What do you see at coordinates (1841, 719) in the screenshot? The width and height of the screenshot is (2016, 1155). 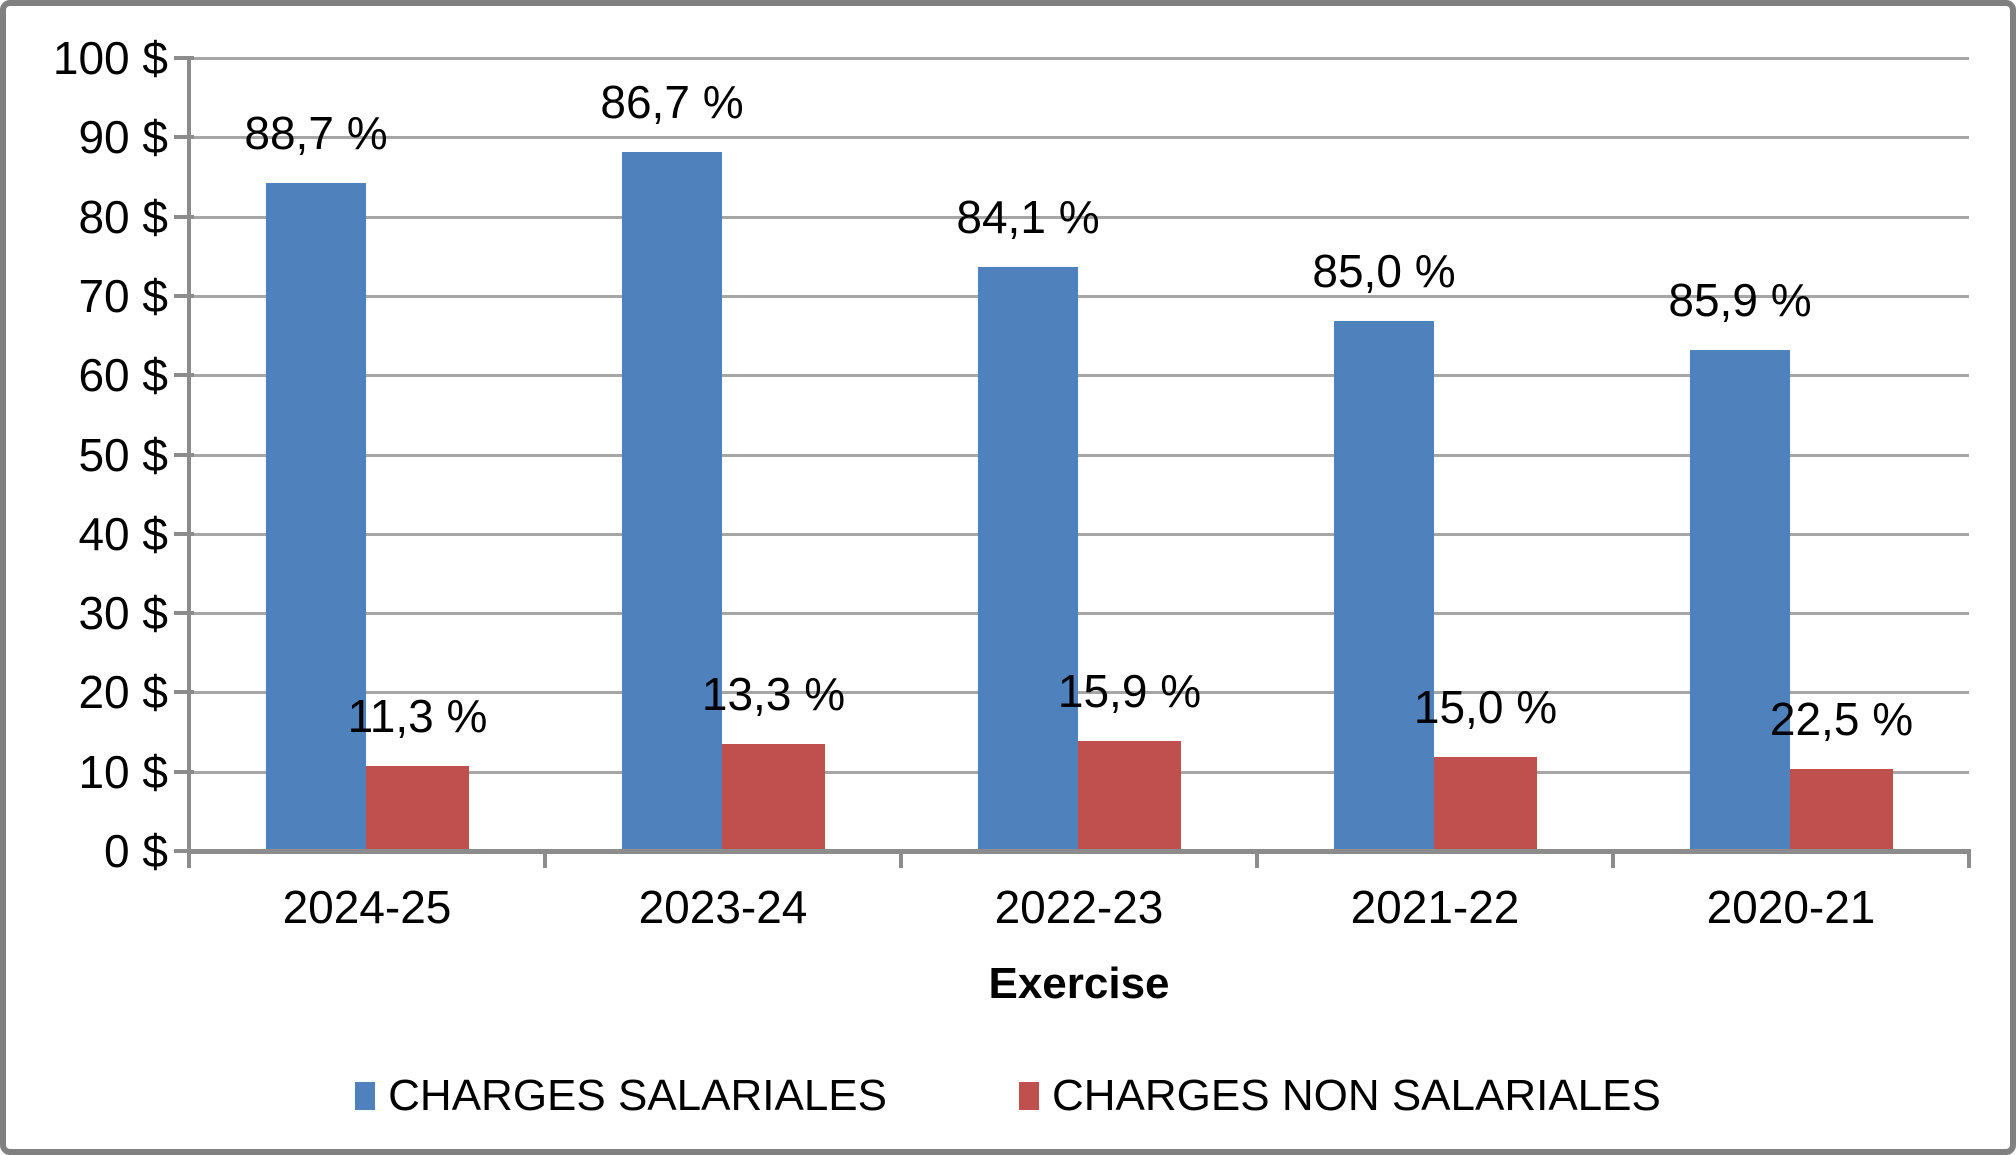 I see `data-label-non-salariales-2020-21: 22,5 %` at bounding box center [1841, 719].